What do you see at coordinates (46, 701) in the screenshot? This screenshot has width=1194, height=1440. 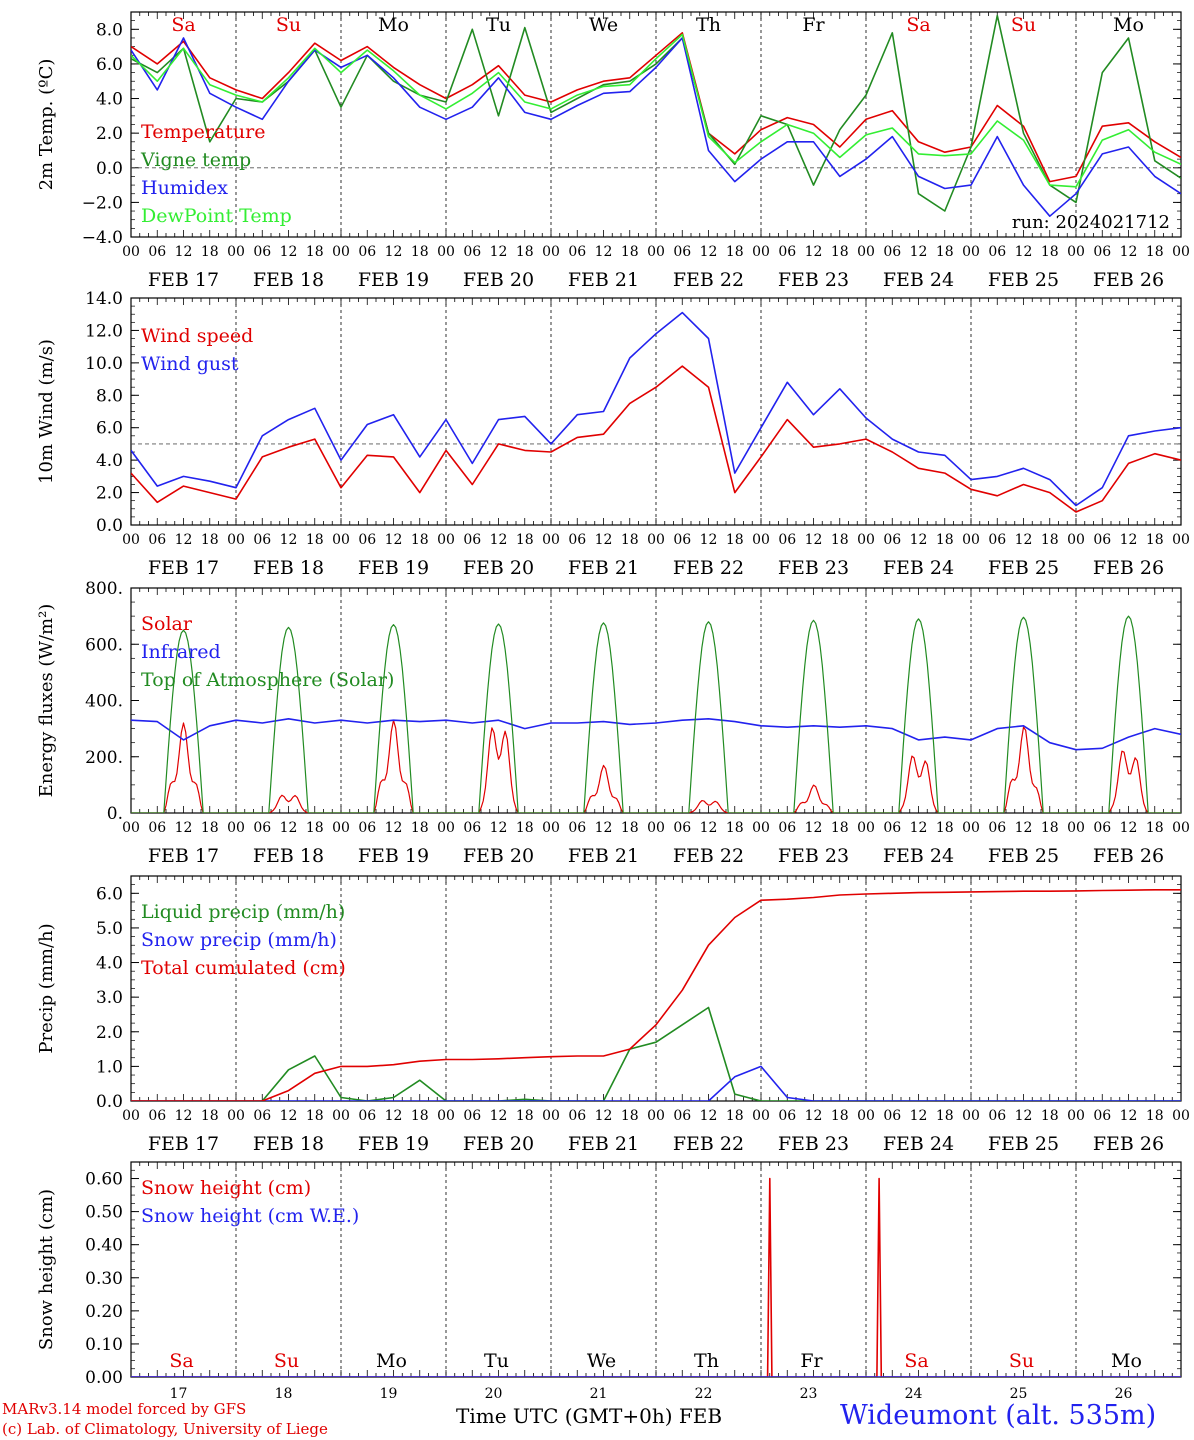 I see `y-axis-label: Energy fluxes (W/m²)` at bounding box center [46, 701].